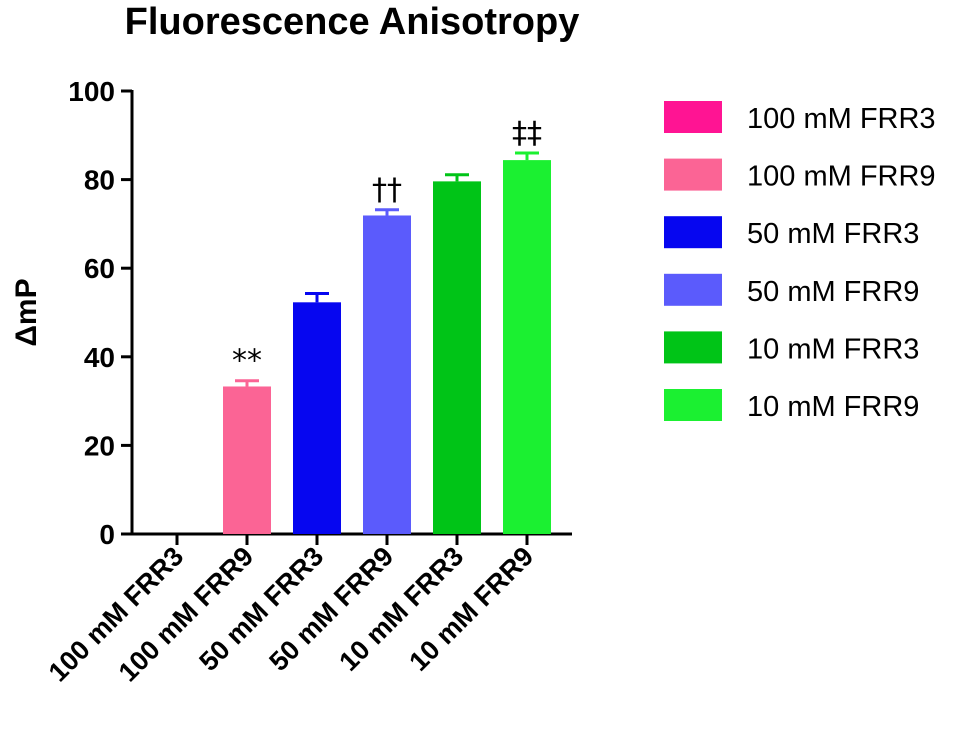 The width and height of the screenshot is (979, 734). I want to click on chart-title: Fluorescence Anisotropy, so click(352, 22).